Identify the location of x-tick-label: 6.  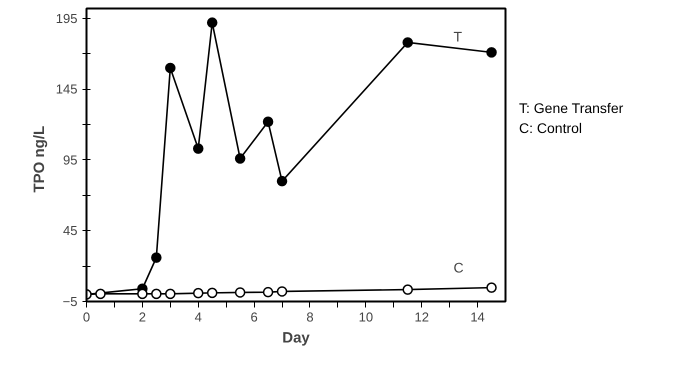
(254, 317).